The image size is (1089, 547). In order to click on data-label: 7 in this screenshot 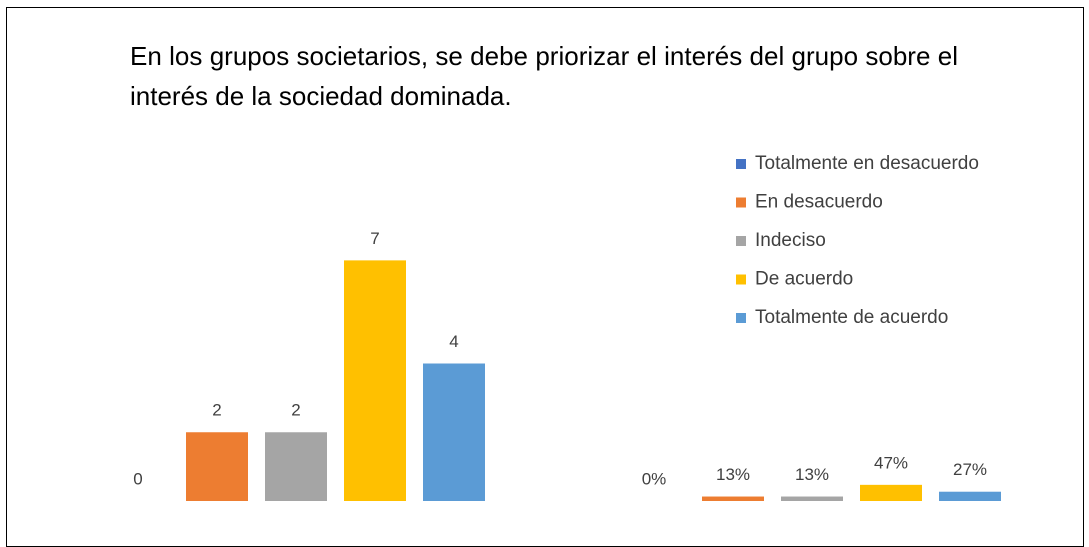, I will do `click(374, 238)`.